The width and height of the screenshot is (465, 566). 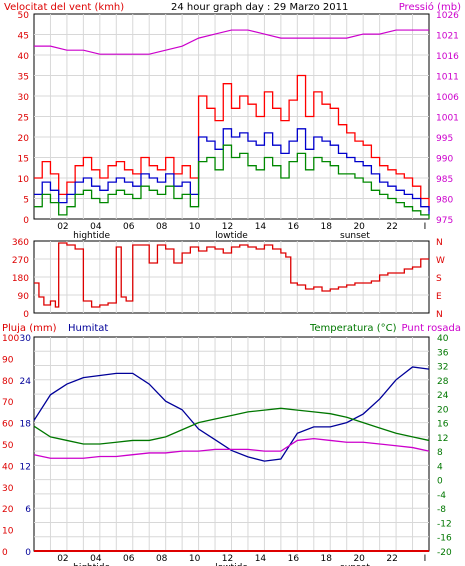 I want to click on humidity-x-tick-label: 06, so click(x=129, y=559).